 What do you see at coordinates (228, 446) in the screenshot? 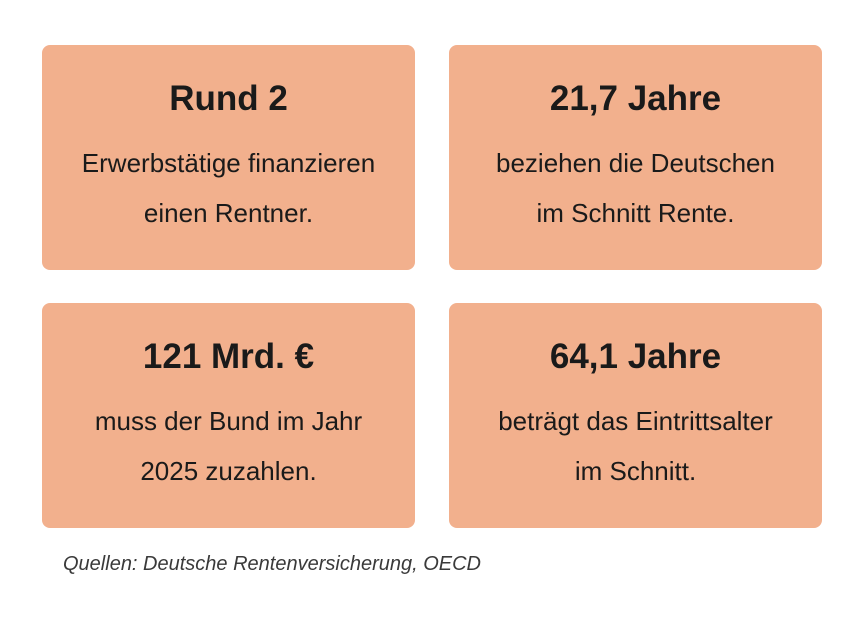
I see `stat-description: muss der Bund im Jahr 2025 zuzahlen.` at bounding box center [228, 446].